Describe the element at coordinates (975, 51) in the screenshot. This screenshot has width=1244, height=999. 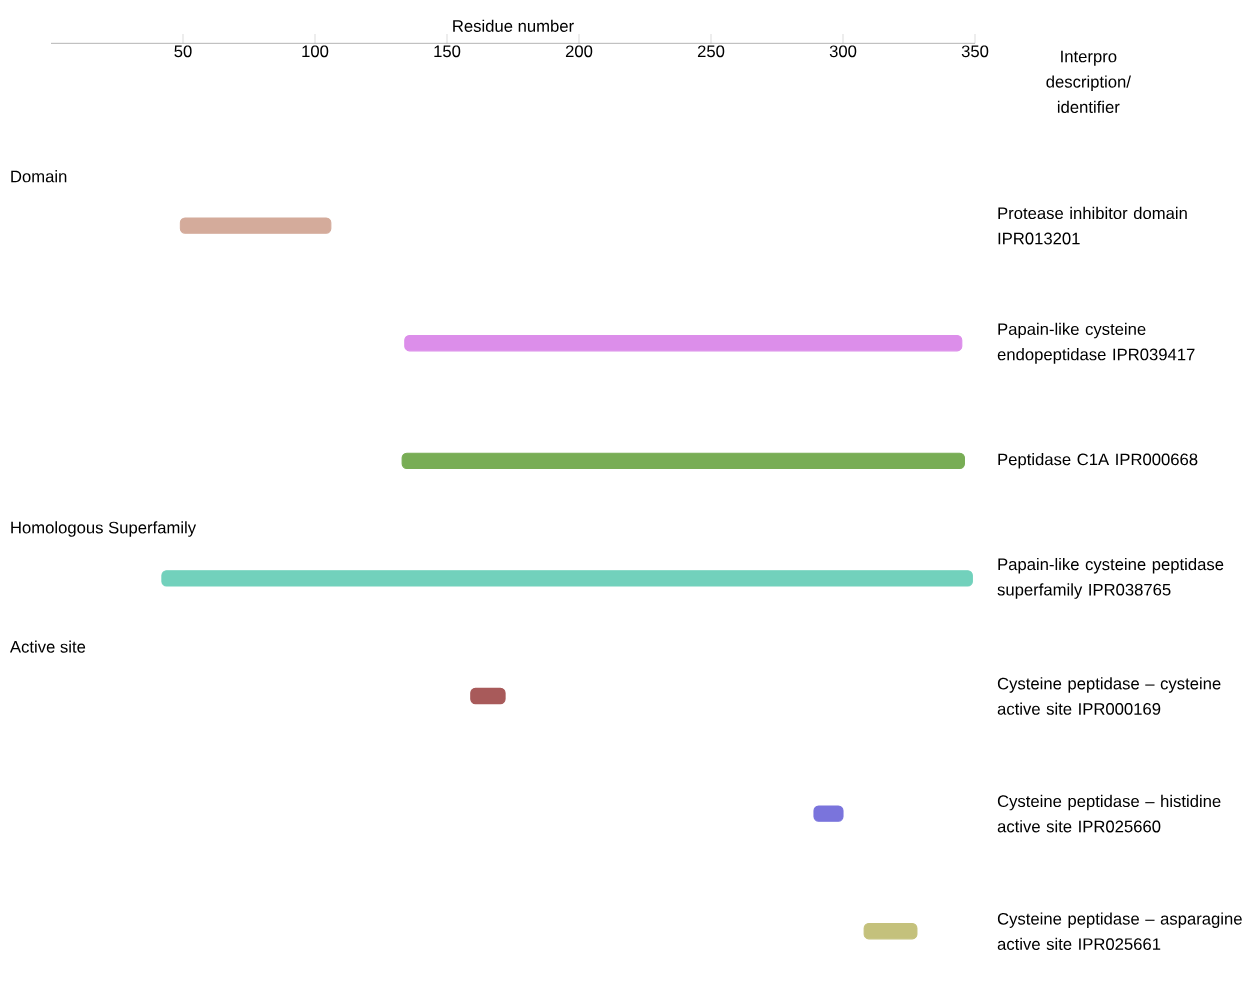
I see `x-tick-label: 350` at that location.